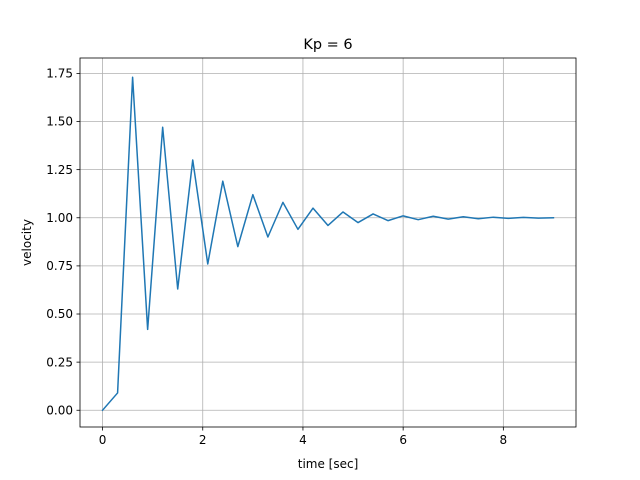  What do you see at coordinates (59, 74) in the screenshot?
I see `y-tick-label: 1.75` at bounding box center [59, 74].